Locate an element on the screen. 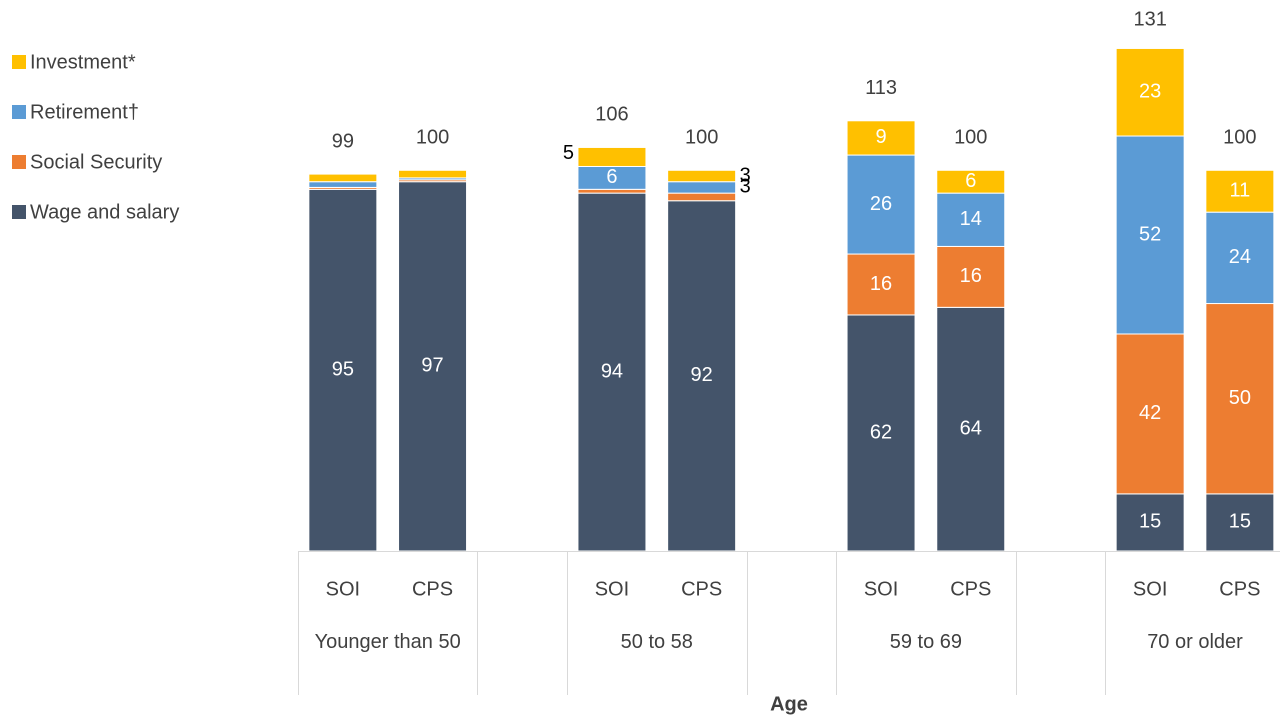 Image resolution: width=1280 pixels, height=719 pixels. data-label: 94 is located at coordinates (612, 371).